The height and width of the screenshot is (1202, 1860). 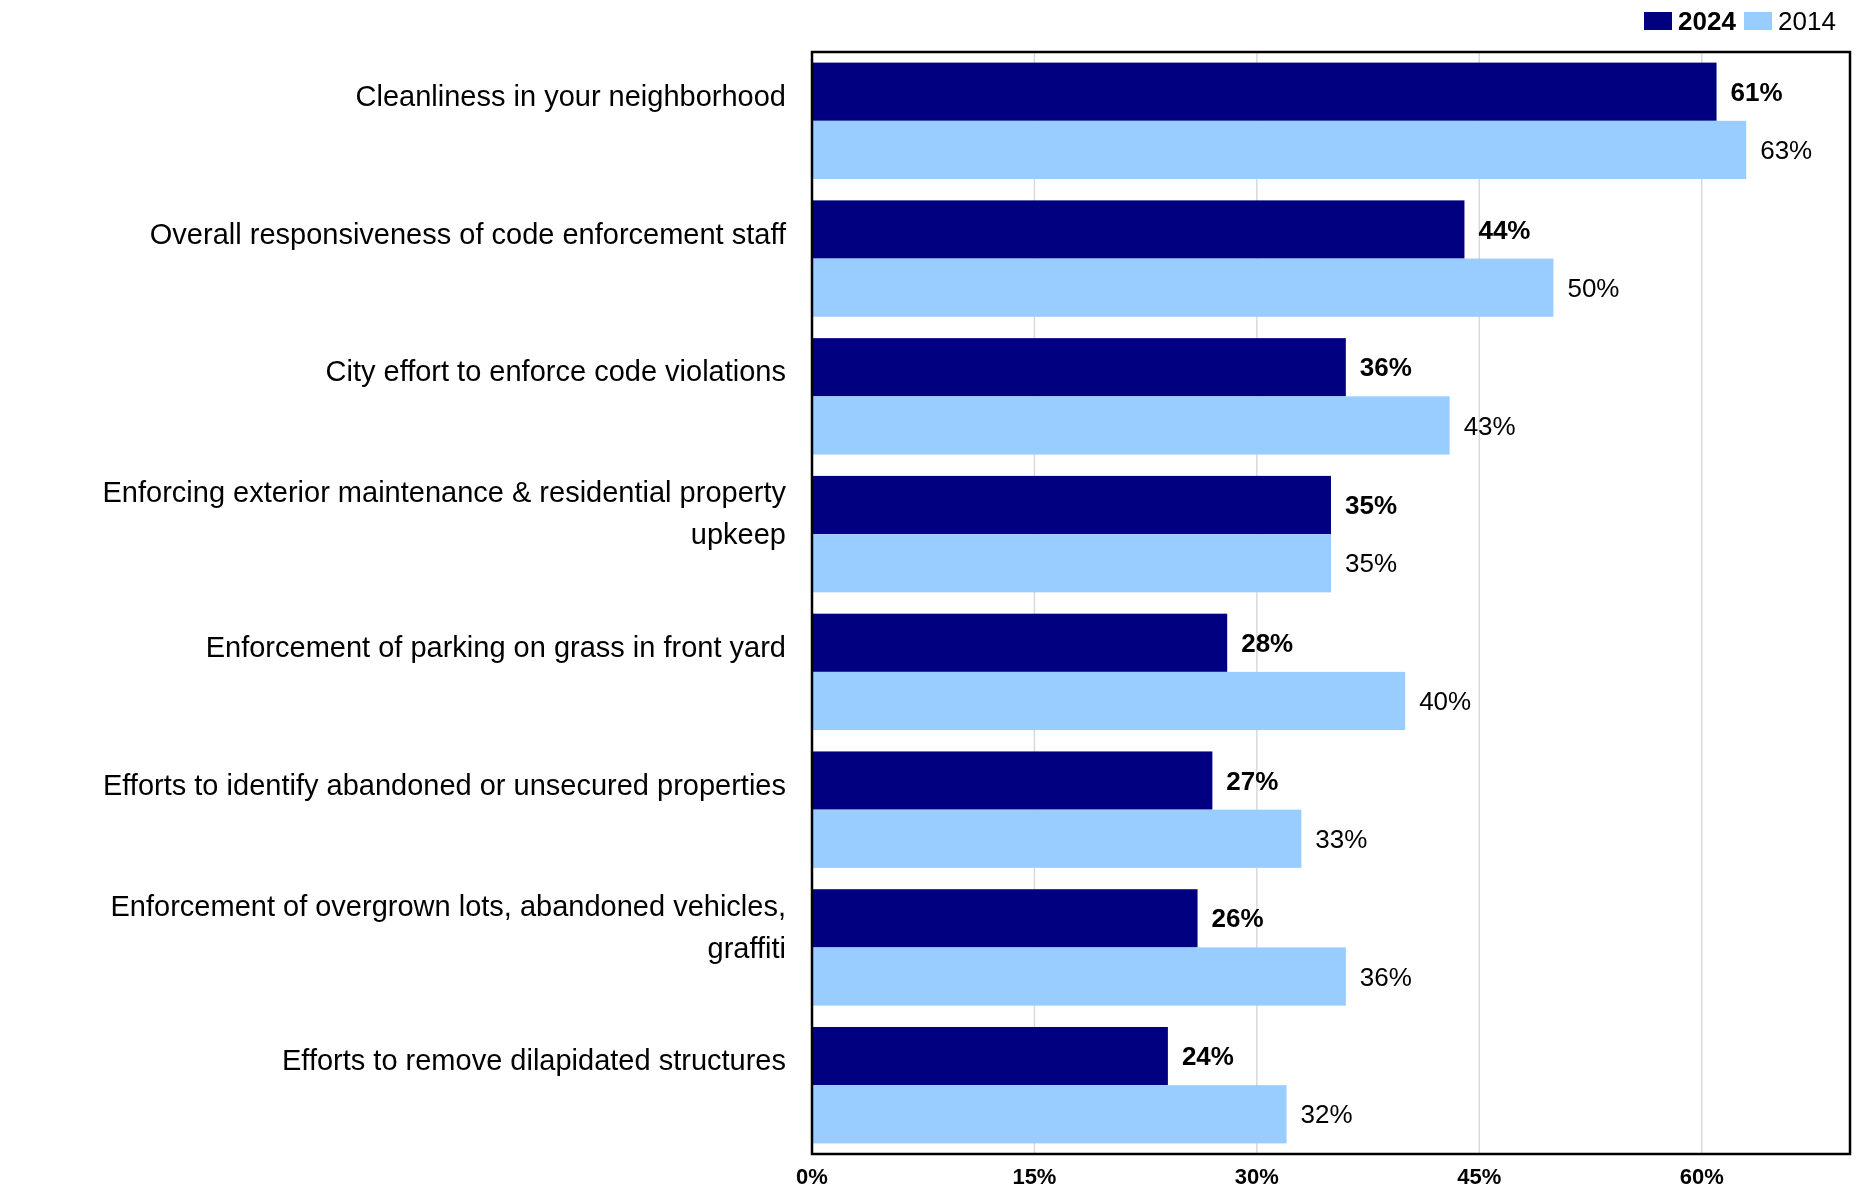 I want to click on data-label: 24%, so click(x=1207, y=1056).